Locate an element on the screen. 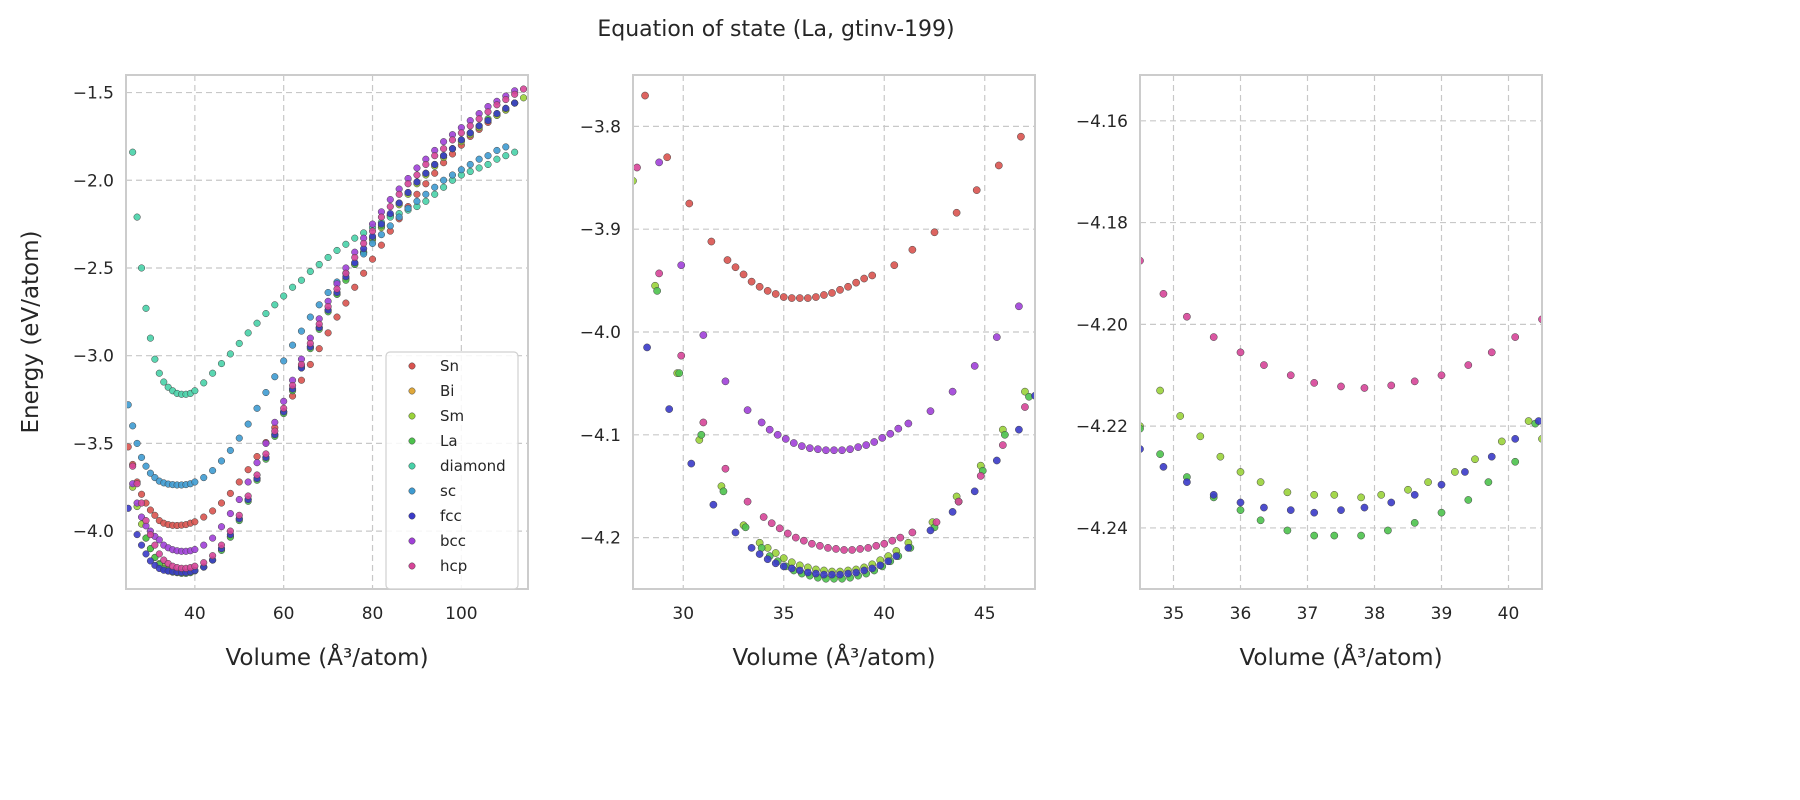  x-tick-label: 39 is located at coordinates (1442, 614).